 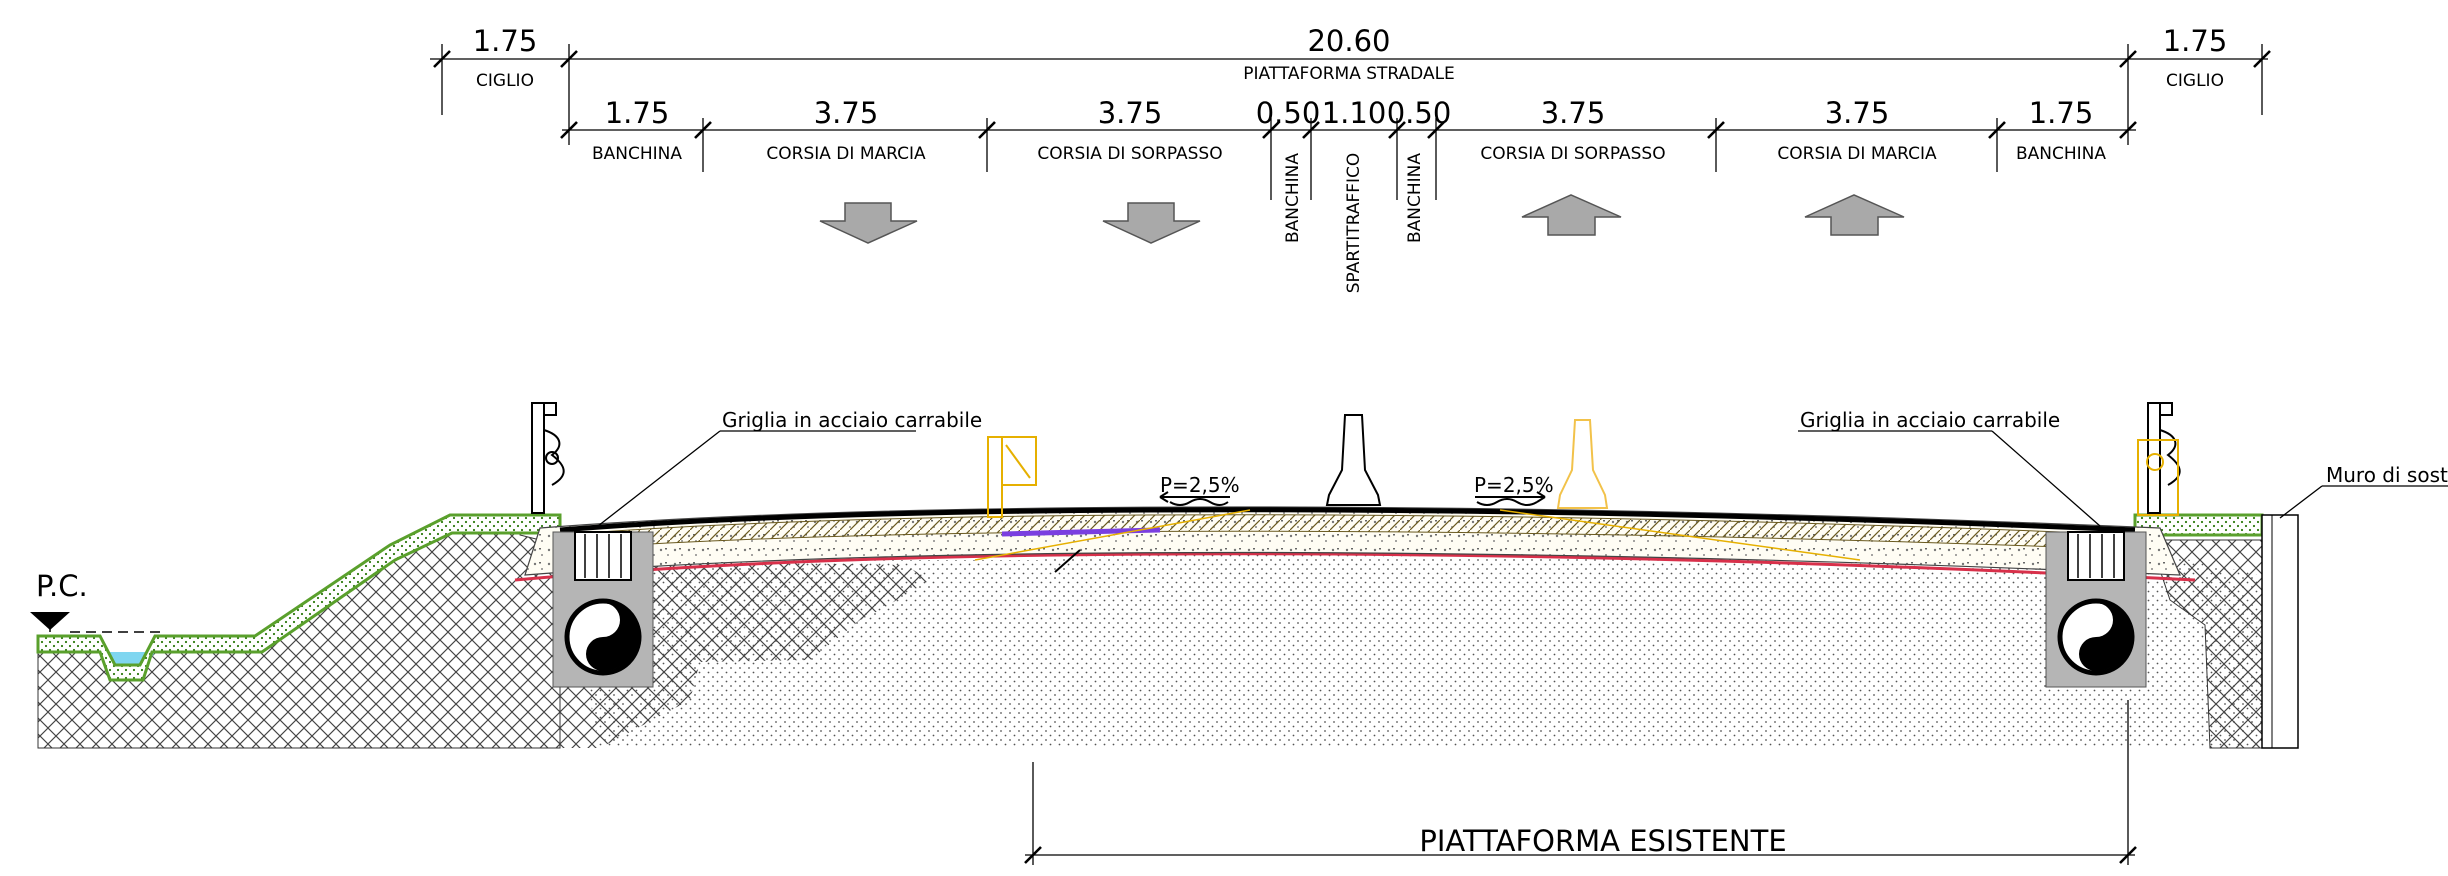 I want to click on guardrail-right, so click(x=2164, y=458).